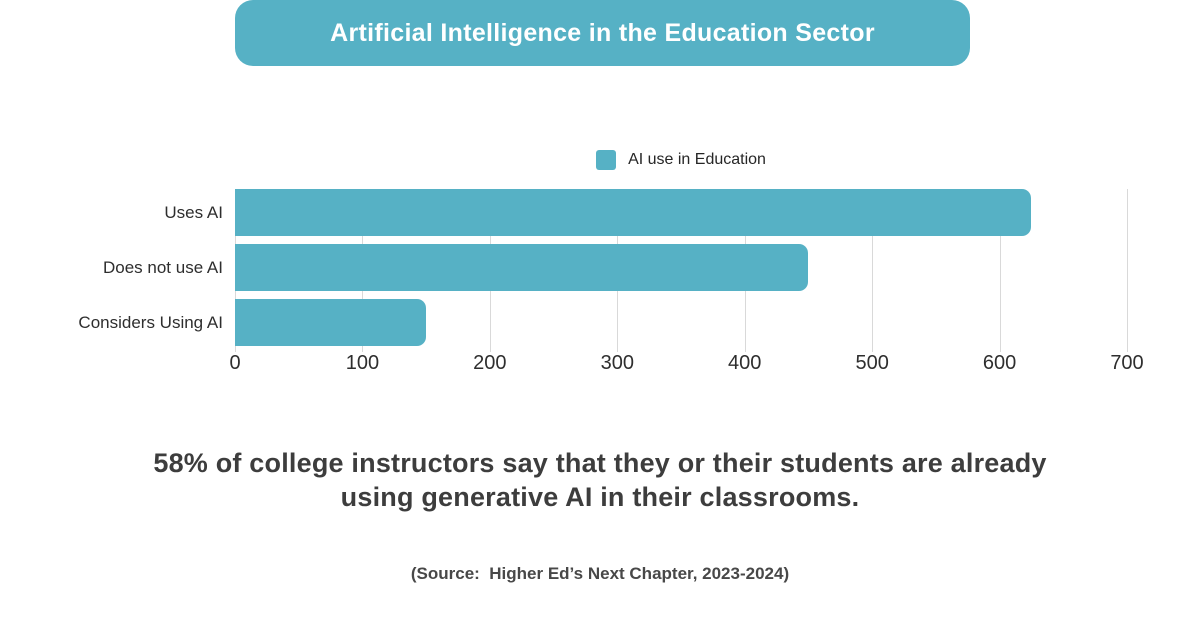 The image size is (1200, 630). What do you see at coordinates (606, 160) in the screenshot?
I see `legend-swatch-icon` at bounding box center [606, 160].